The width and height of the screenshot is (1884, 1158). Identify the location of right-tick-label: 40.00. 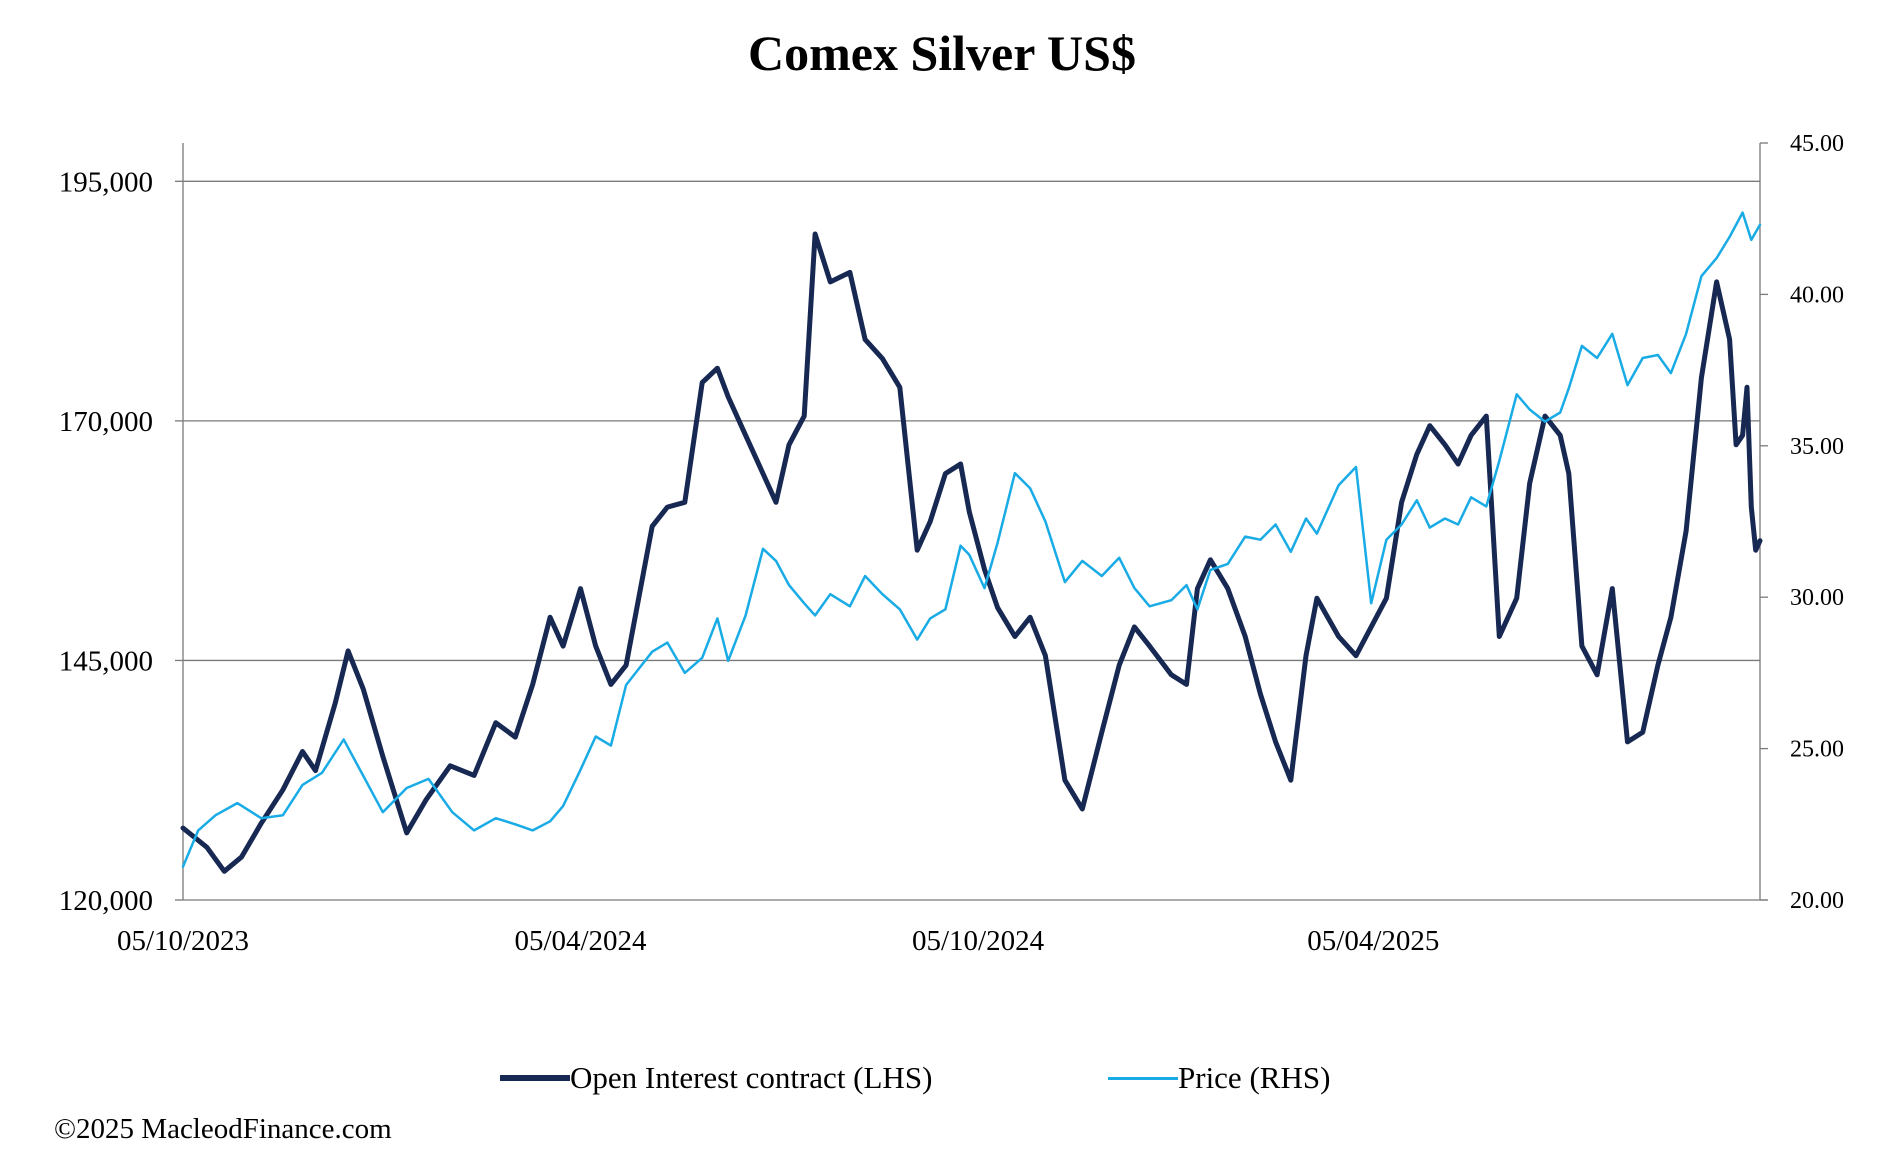
(1817, 295).